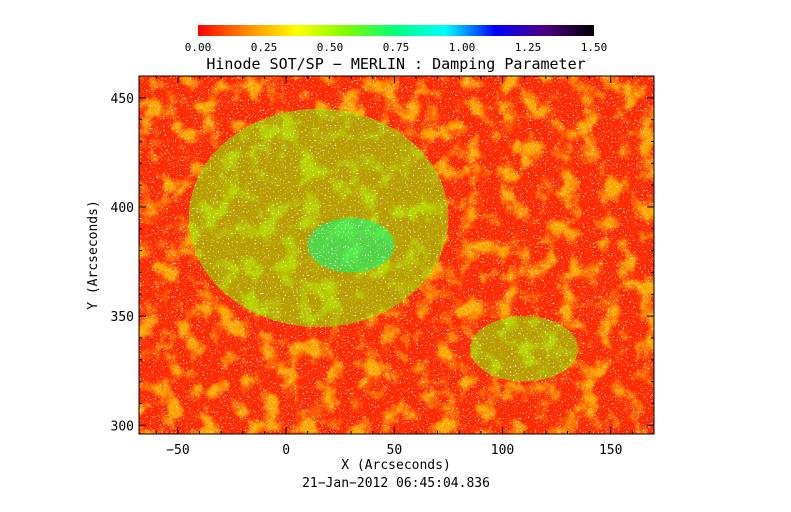 The image size is (791, 512). I want to click on x-tick-label: 0, so click(286, 450).